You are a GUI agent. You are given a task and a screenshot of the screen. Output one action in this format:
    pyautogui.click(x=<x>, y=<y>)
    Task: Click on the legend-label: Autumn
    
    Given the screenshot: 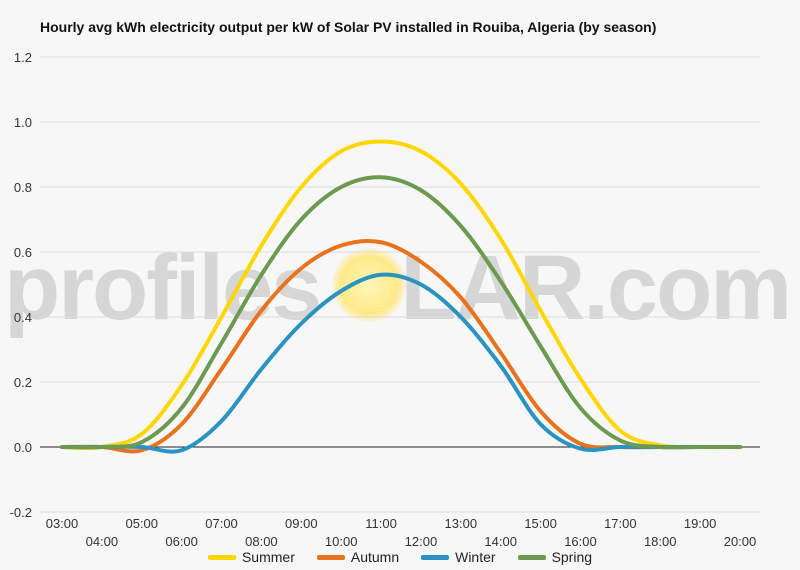 What is the action you would take?
    pyautogui.click(x=375, y=557)
    